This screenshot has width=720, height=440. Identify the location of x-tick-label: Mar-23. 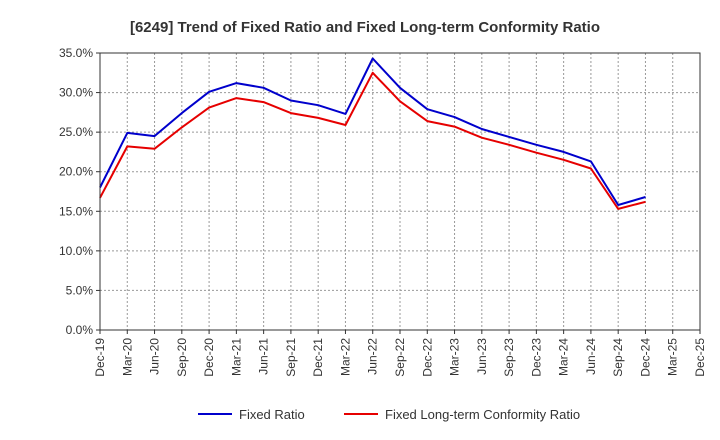
(455, 357).